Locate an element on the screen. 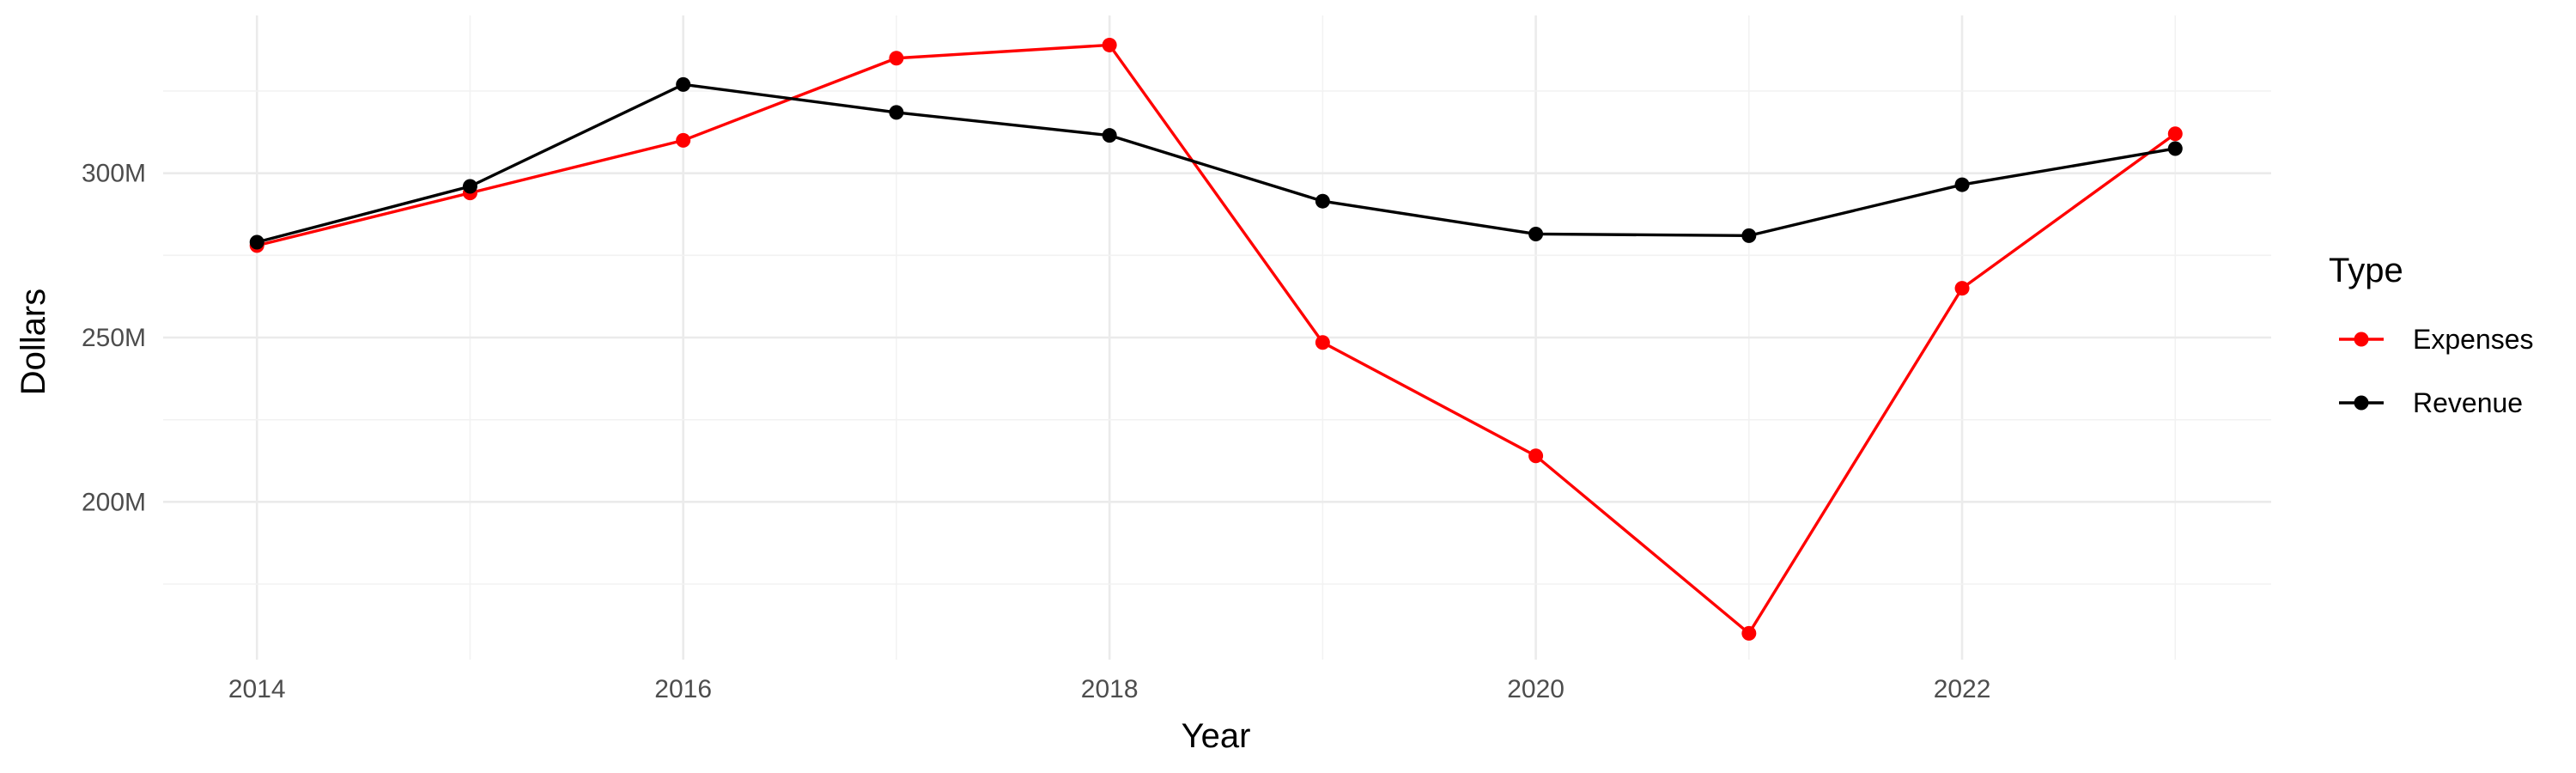 Image resolution: width=2576 pixels, height=773 pixels. y-tick-label: 250M is located at coordinates (114, 338).